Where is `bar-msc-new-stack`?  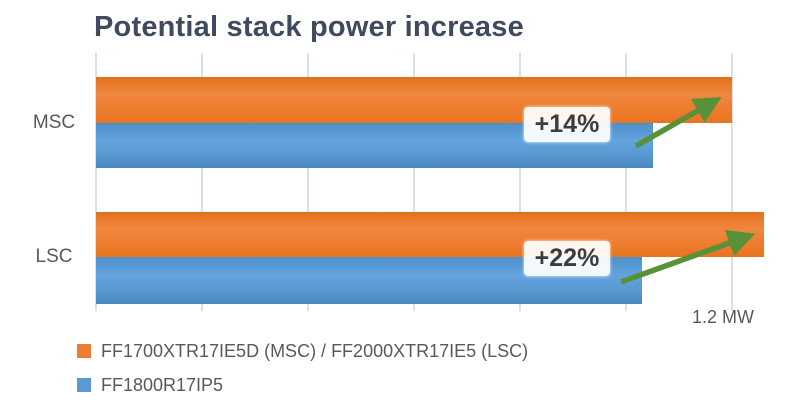
bar-msc-new-stack is located at coordinates (414, 100).